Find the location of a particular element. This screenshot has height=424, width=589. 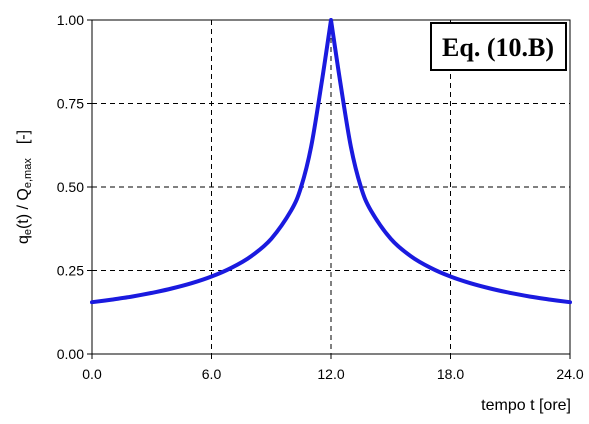

y-tick-label: 1.00 is located at coordinates (70, 20).